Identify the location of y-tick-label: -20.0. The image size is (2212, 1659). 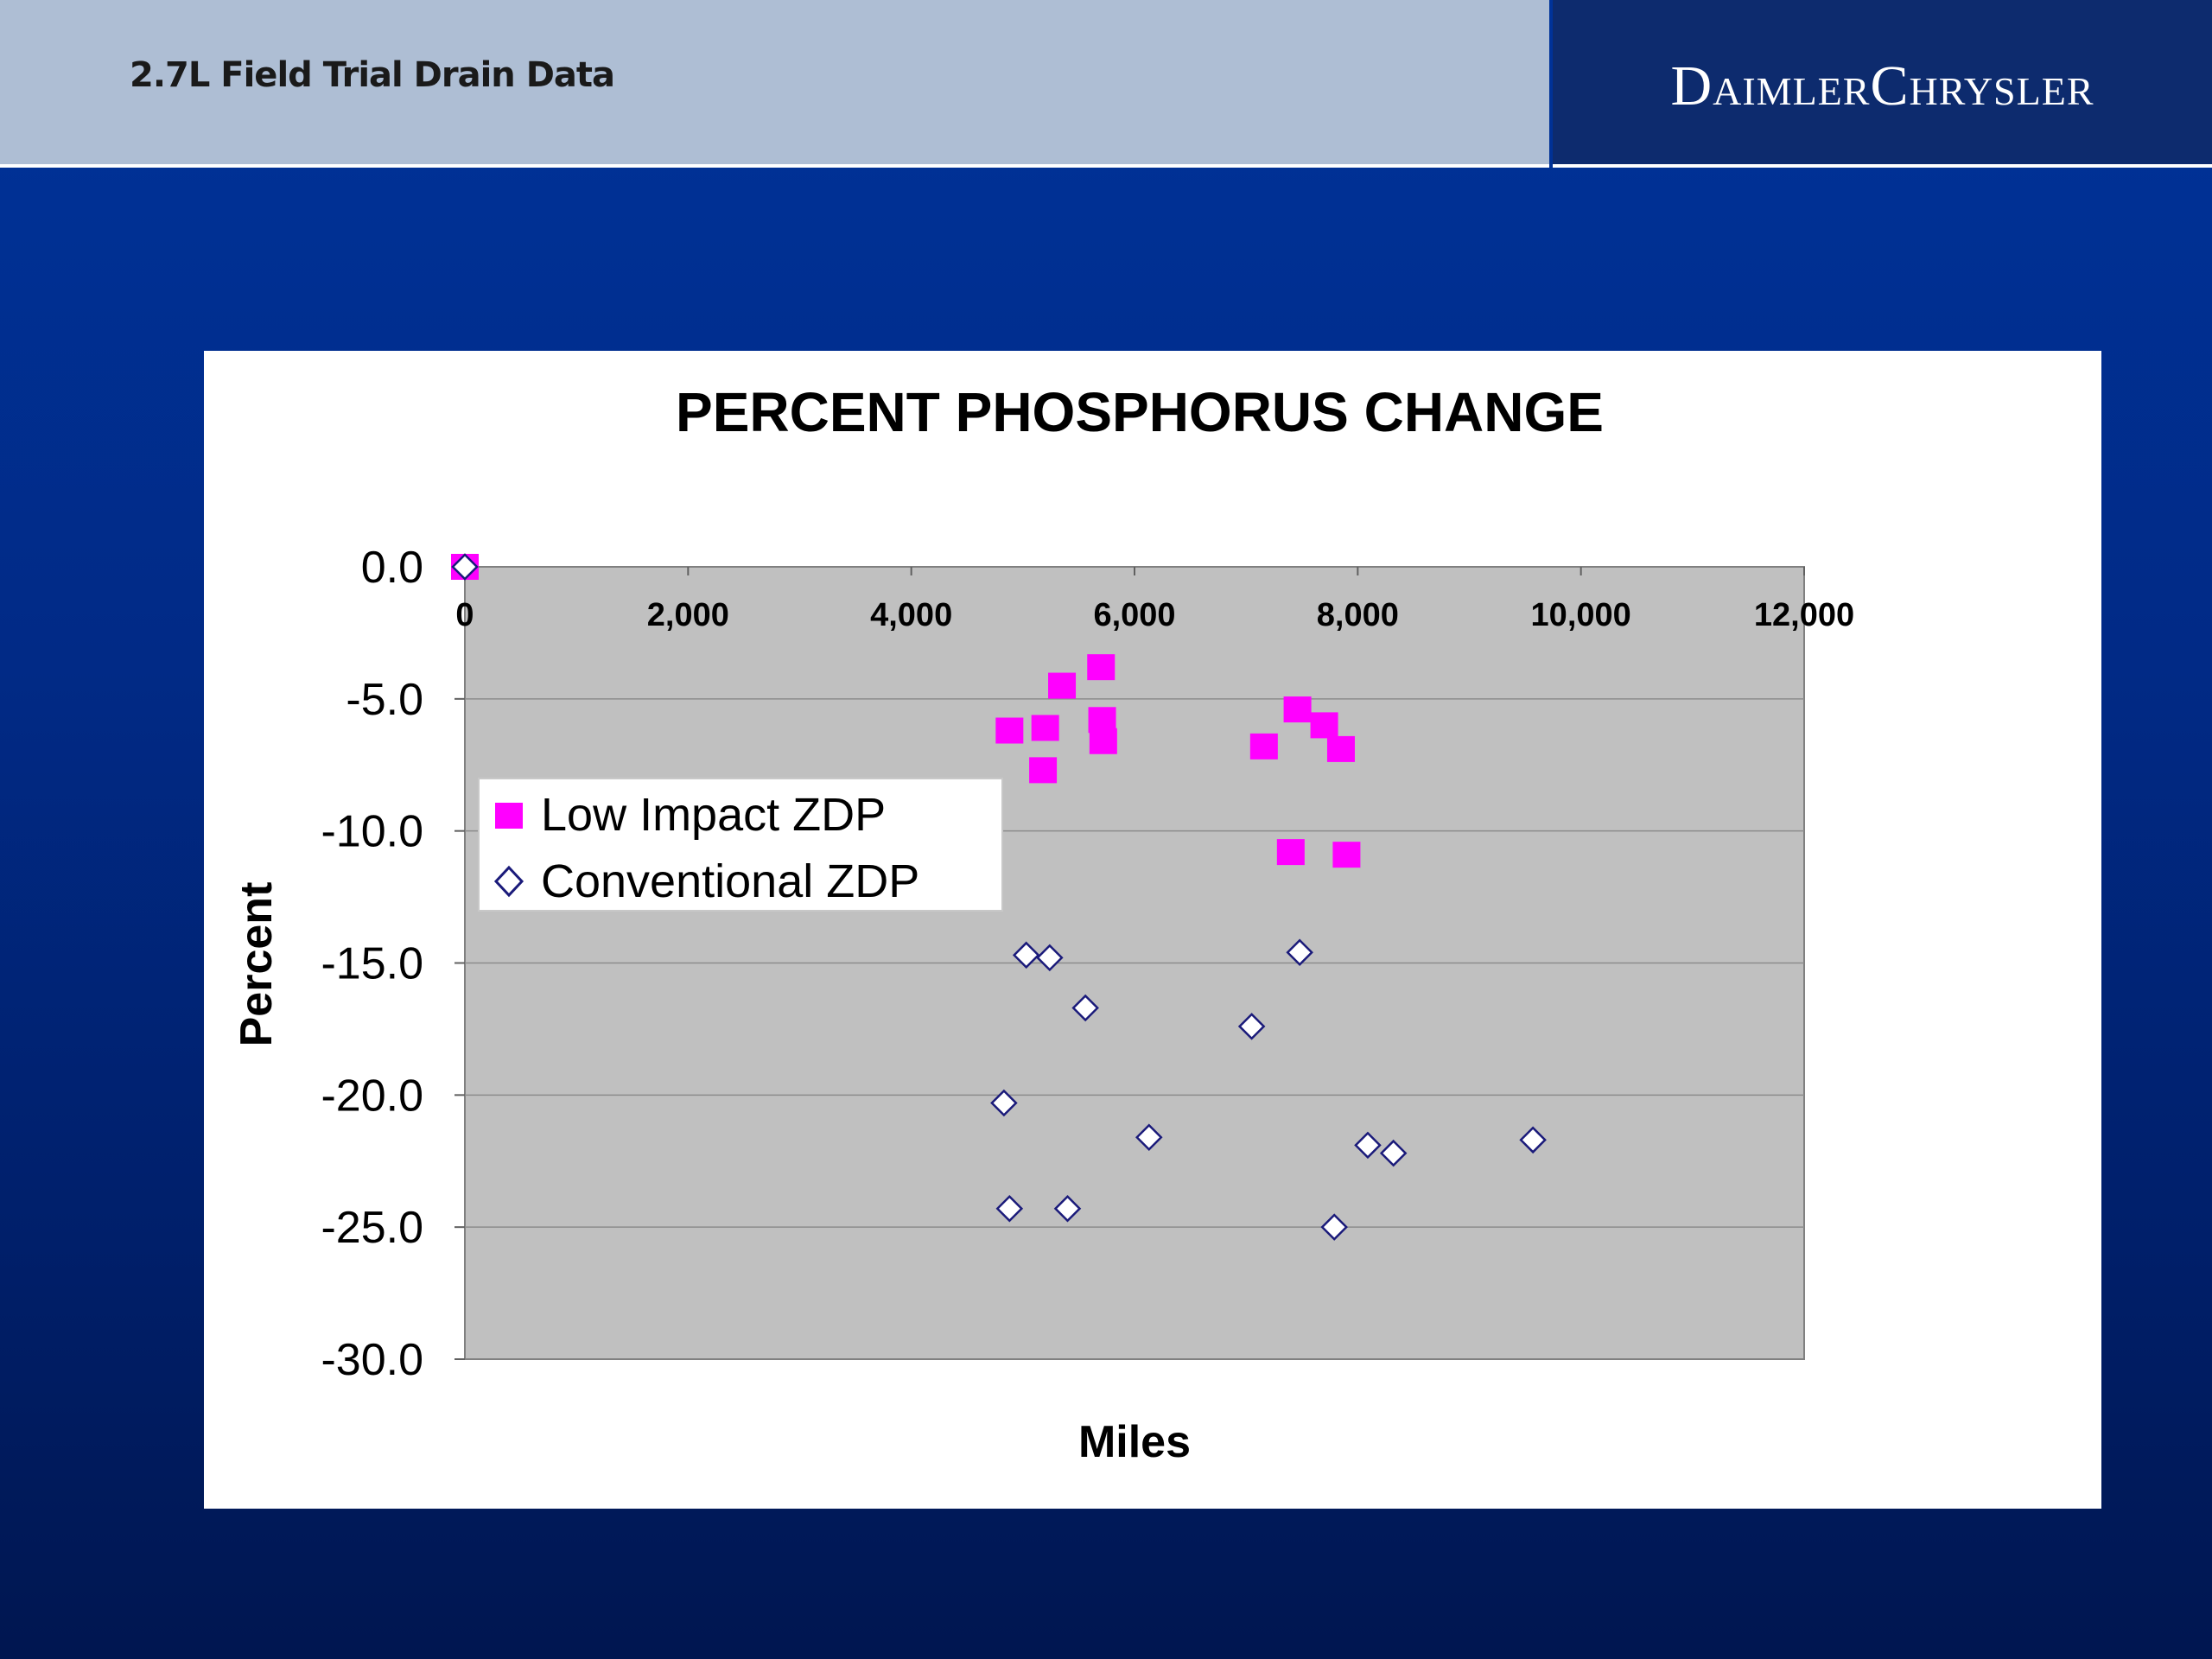
(372, 1096).